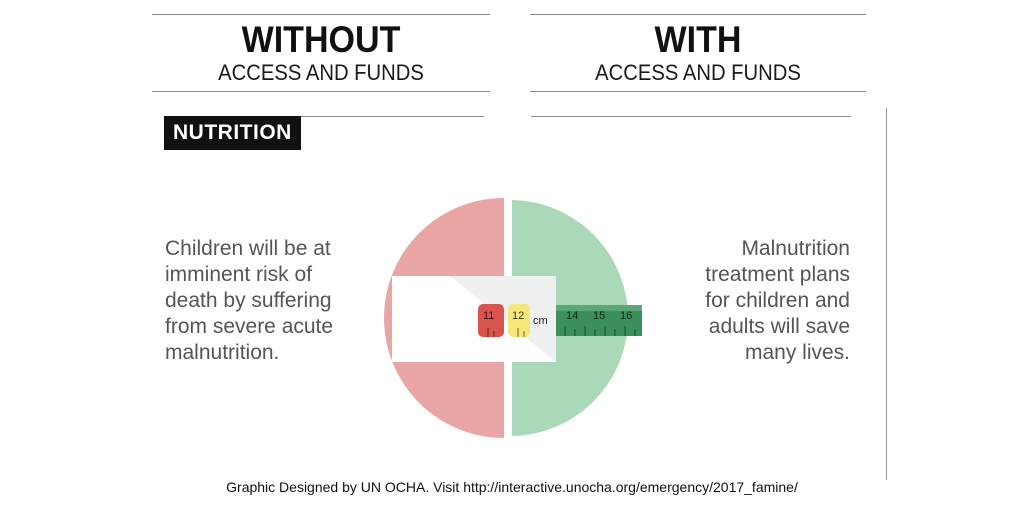 The width and height of the screenshot is (1024, 512). I want to click on tape-label-cm: cm, so click(540, 321).